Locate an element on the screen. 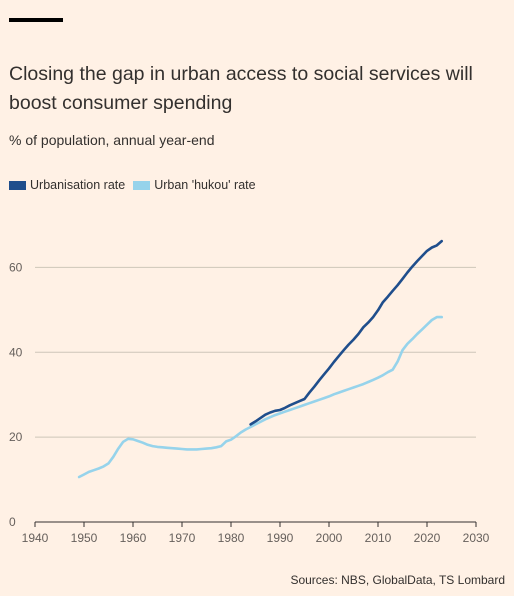 The image size is (514, 596). legend-label-hukou: Urban 'hukou' rate is located at coordinates (205, 185).